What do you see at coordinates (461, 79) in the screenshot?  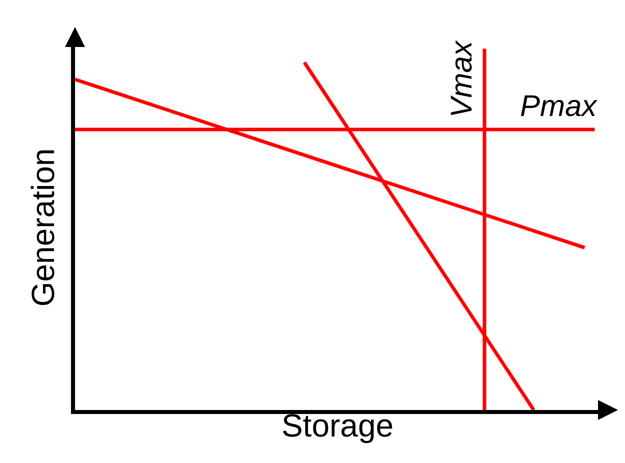 I see `annotation: Vmax` at bounding box center [461, 79].